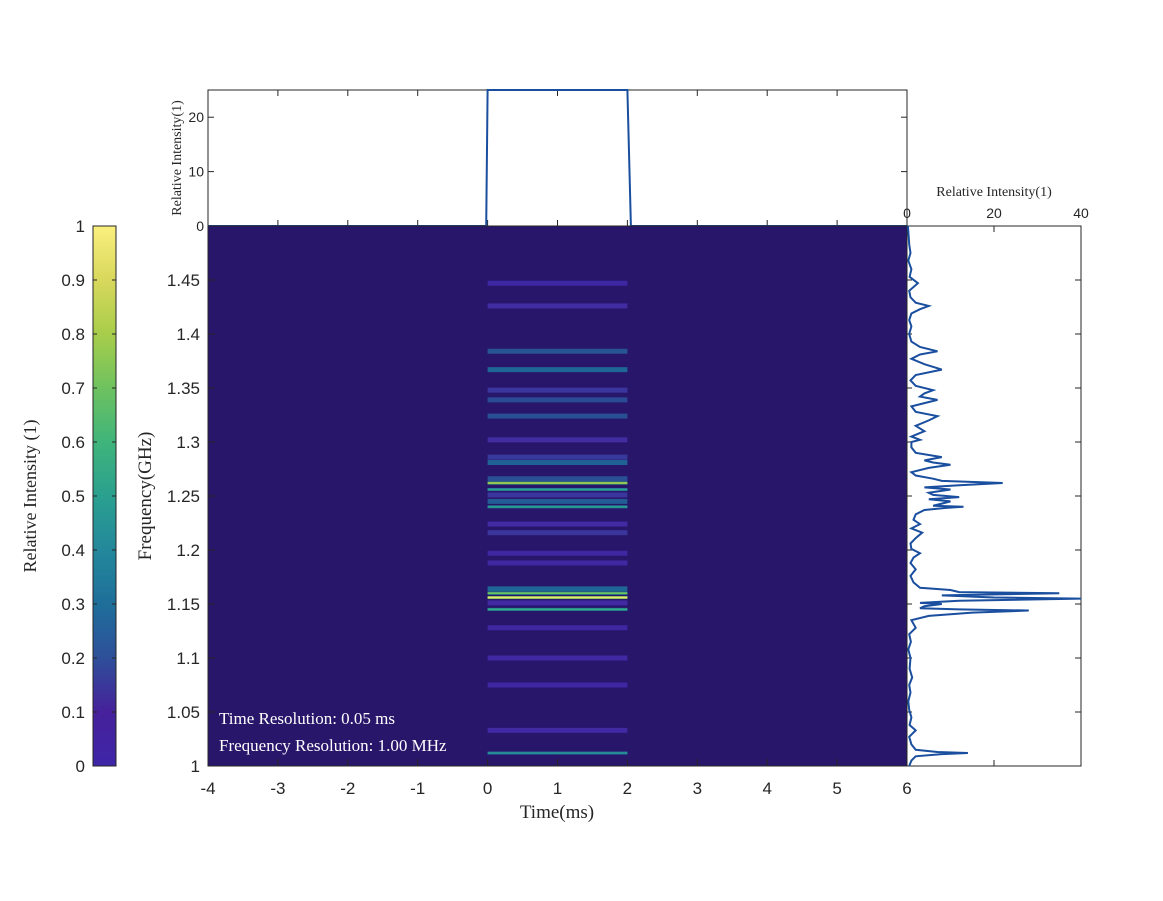 This screenshot has width=1163, height=901. I want to click on y-tick-label: 1.2, so click(188, 550).